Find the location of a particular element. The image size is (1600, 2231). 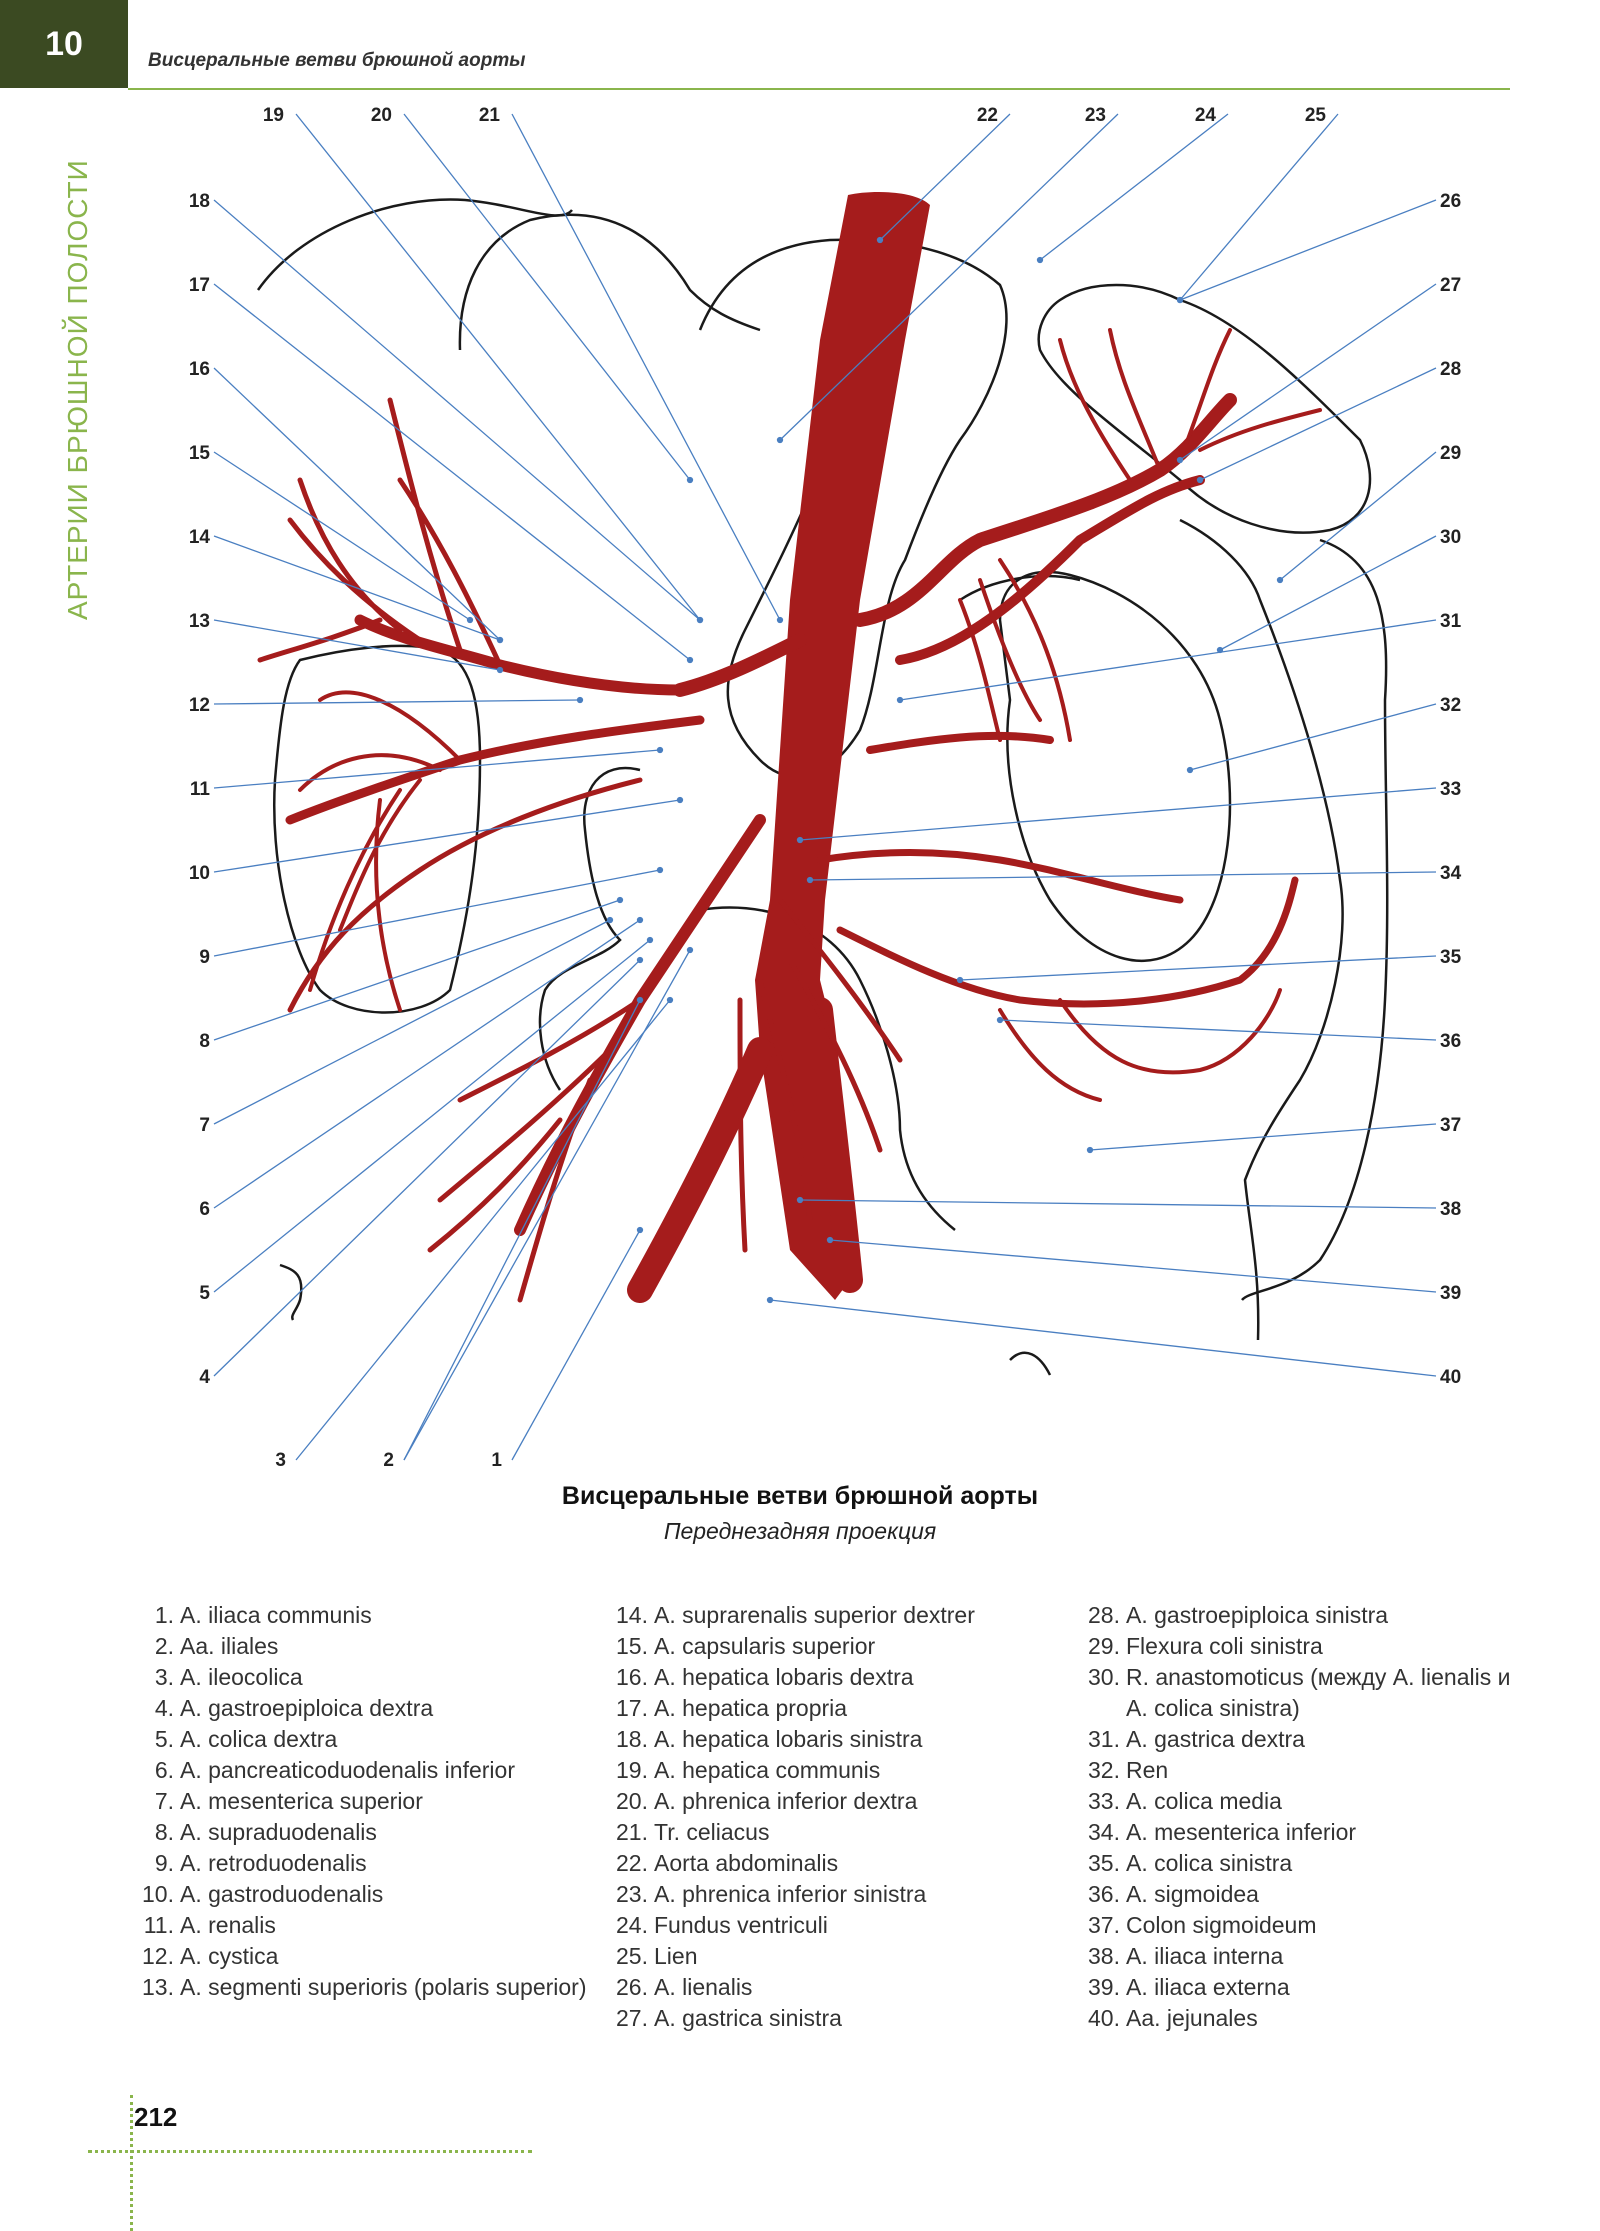

callout-number: 19 is located at coordinates (273, 115).